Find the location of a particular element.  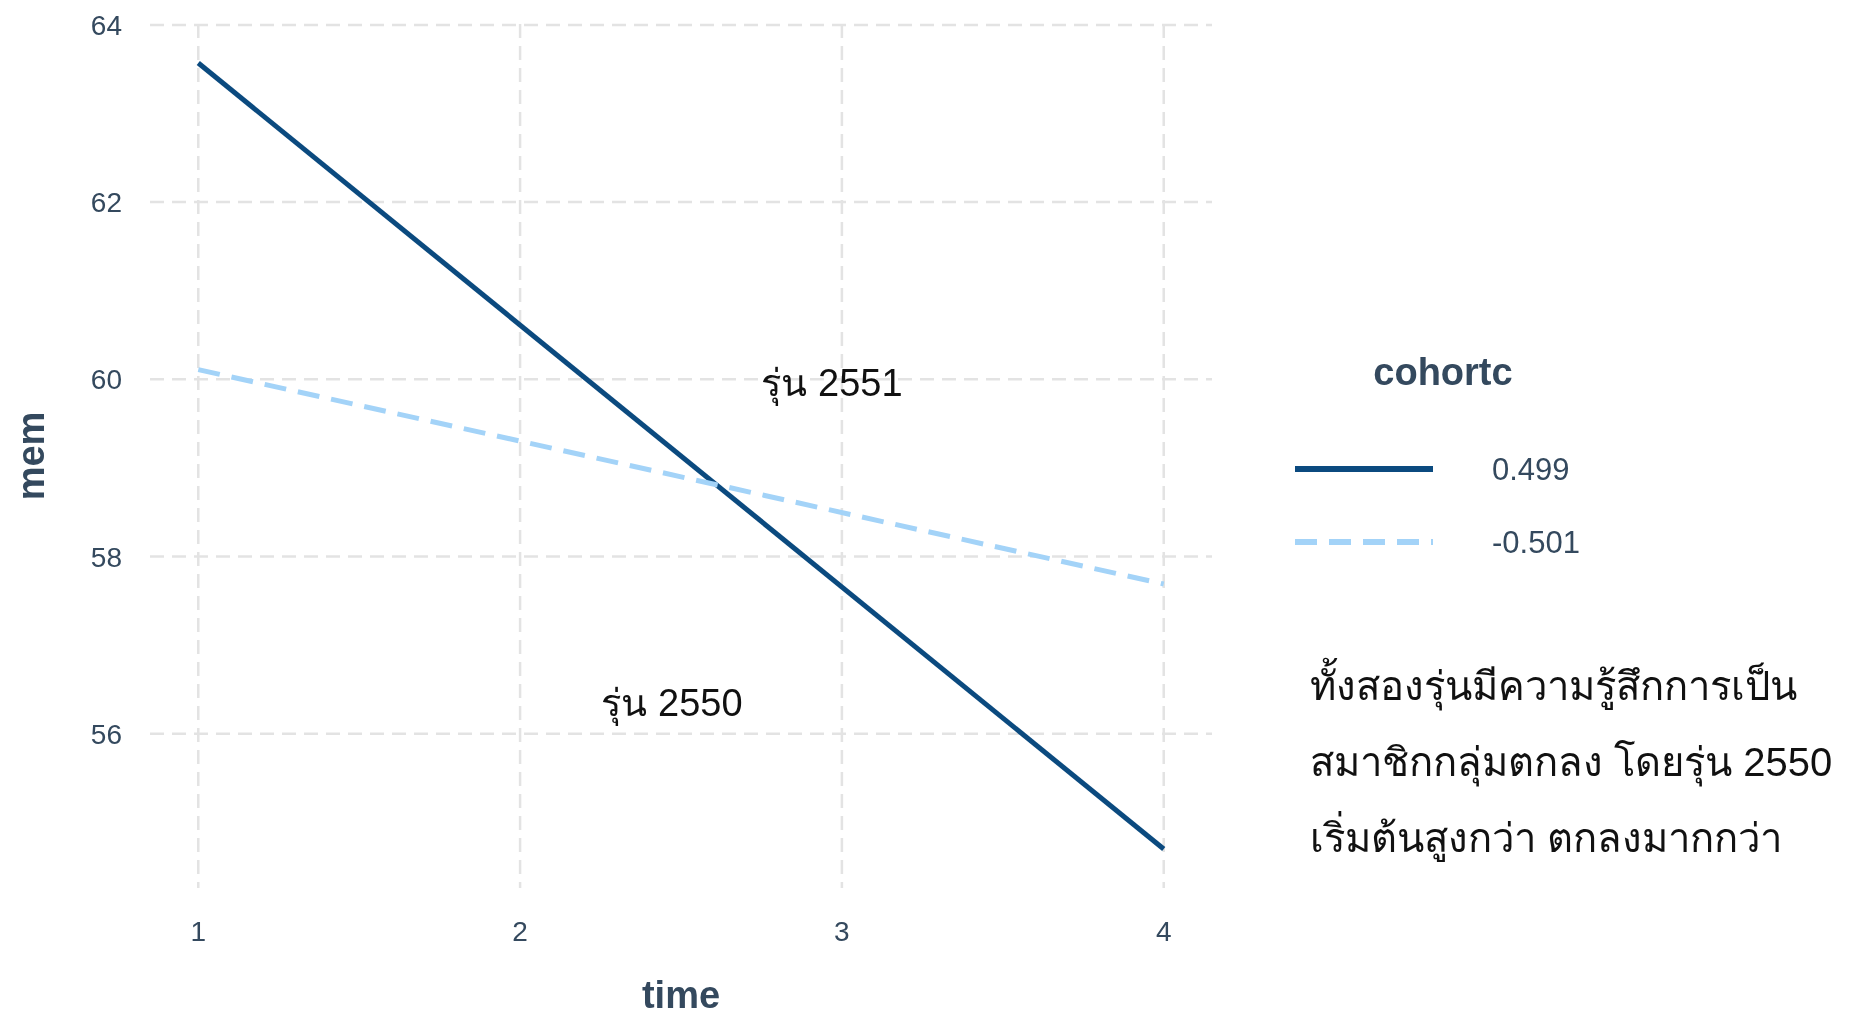

legend-label: -0.501 is located at coordinates (1536, 542).